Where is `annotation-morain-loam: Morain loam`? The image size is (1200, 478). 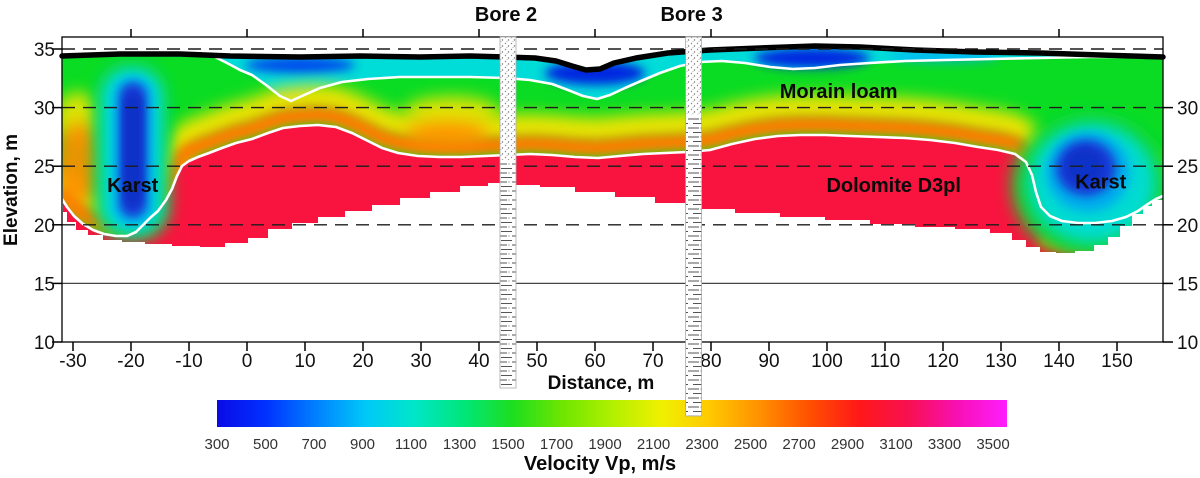 annotation-morain-loam: Morain loam is located at coordinates (839, 92).